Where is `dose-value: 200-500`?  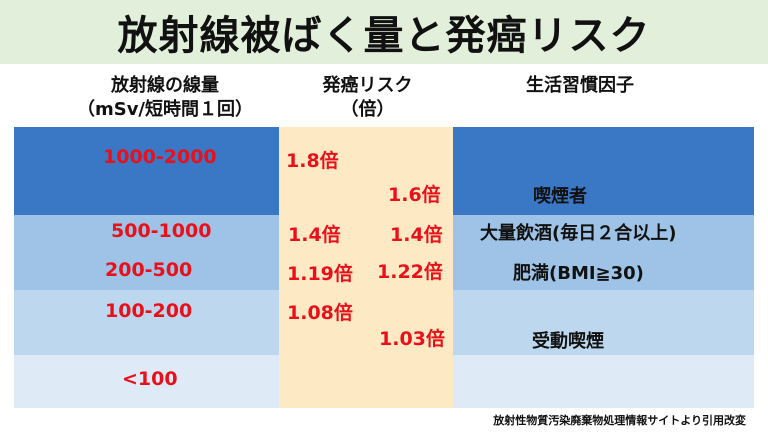
dose-value: 200-500 is located at coordinates (149, 270).